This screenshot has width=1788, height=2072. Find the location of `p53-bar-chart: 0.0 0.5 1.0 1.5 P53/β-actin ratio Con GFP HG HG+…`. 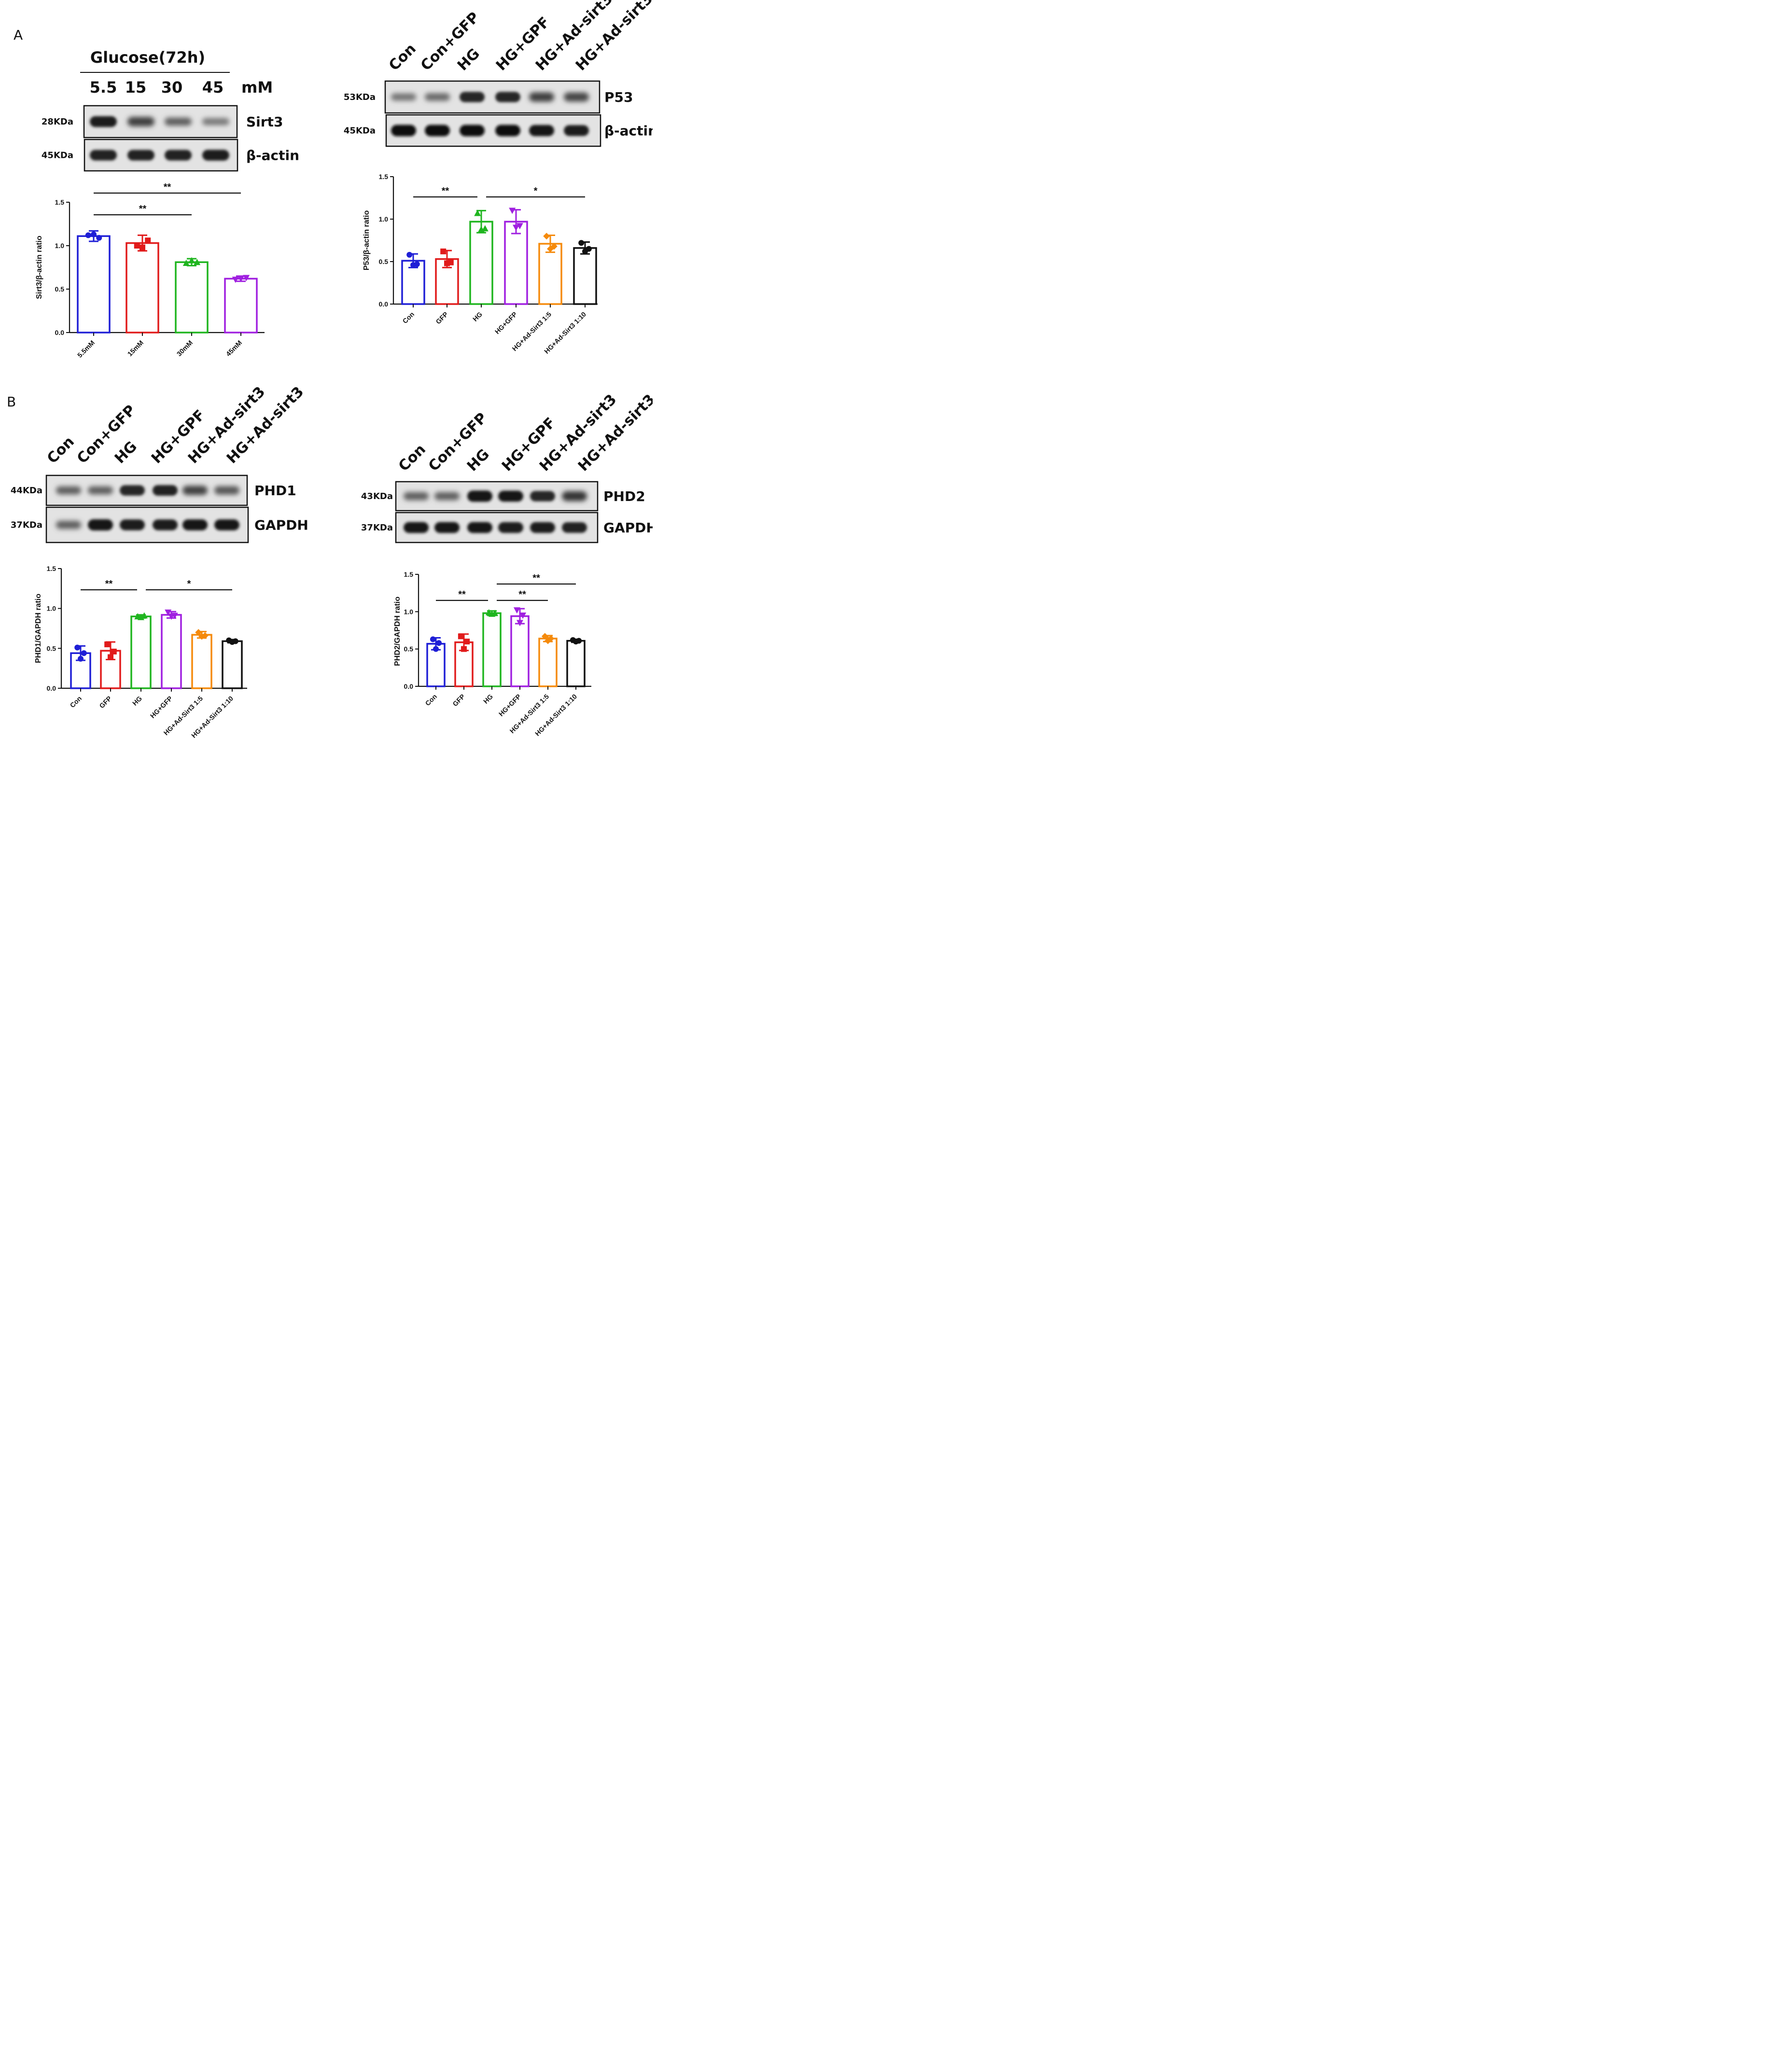

p53-bar-chart: 0.0 0.5 1.0 1.5 P53/β-actin ratio Con GFP HG HG+… is located at coordinates (481, 264).